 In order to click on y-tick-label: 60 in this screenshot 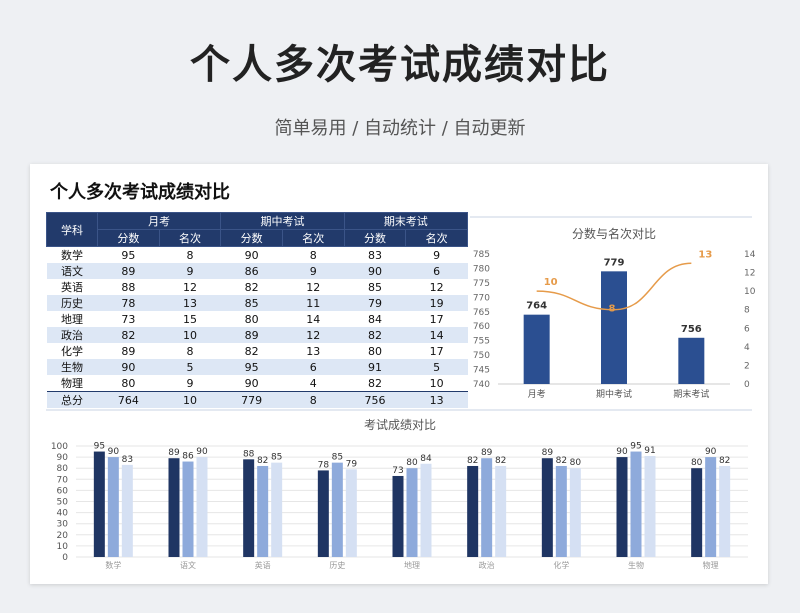, I will do `click(63, 491)`.